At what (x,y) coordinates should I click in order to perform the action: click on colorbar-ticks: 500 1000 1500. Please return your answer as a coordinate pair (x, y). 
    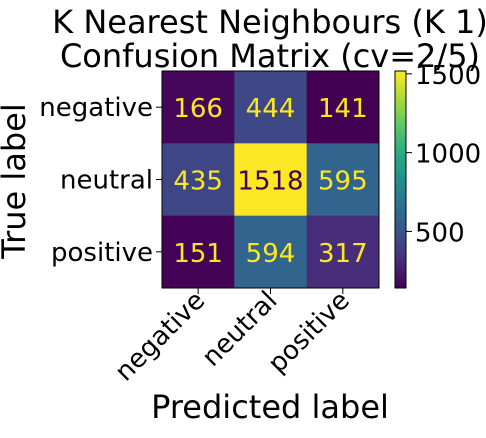
    Looking at the image, I should click on (443, 154).